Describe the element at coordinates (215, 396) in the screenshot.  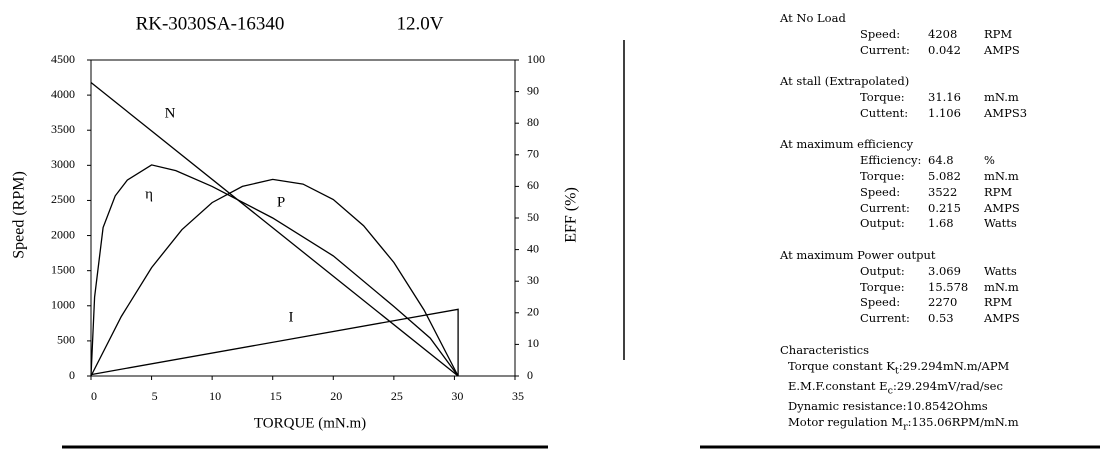
I see `x-tick-label: 10` at that location.